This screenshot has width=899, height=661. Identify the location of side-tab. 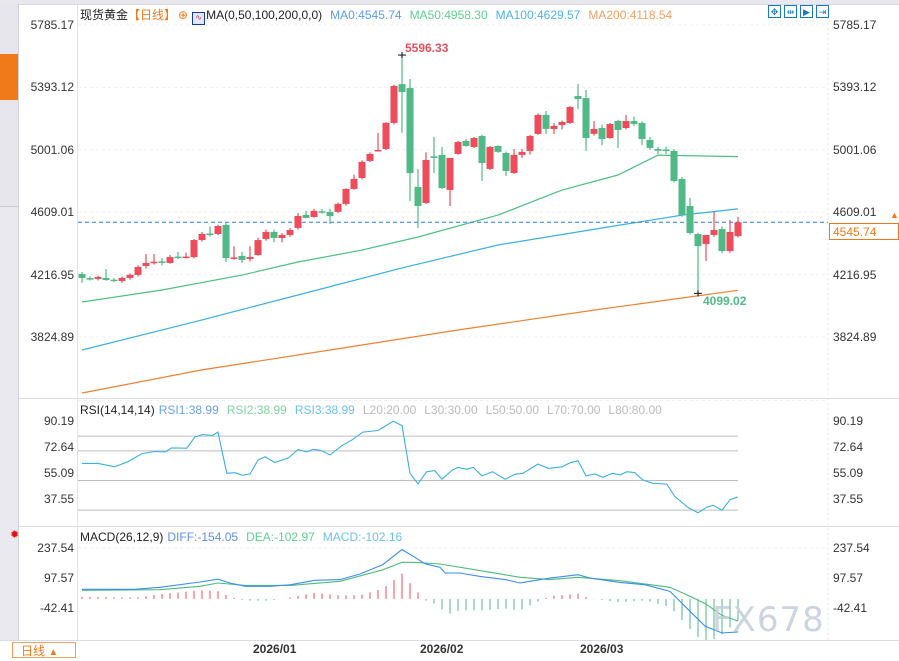
(9, 181).